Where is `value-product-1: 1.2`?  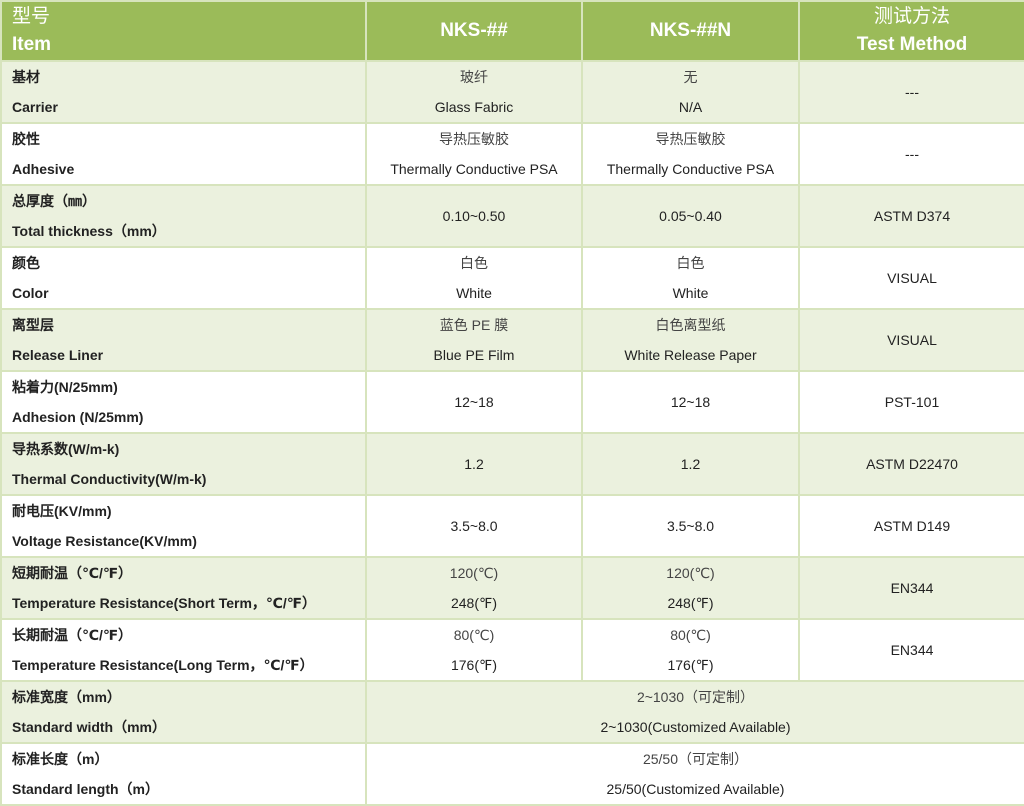
value-product-1: 1.2 is located at coordinates (474, 464).